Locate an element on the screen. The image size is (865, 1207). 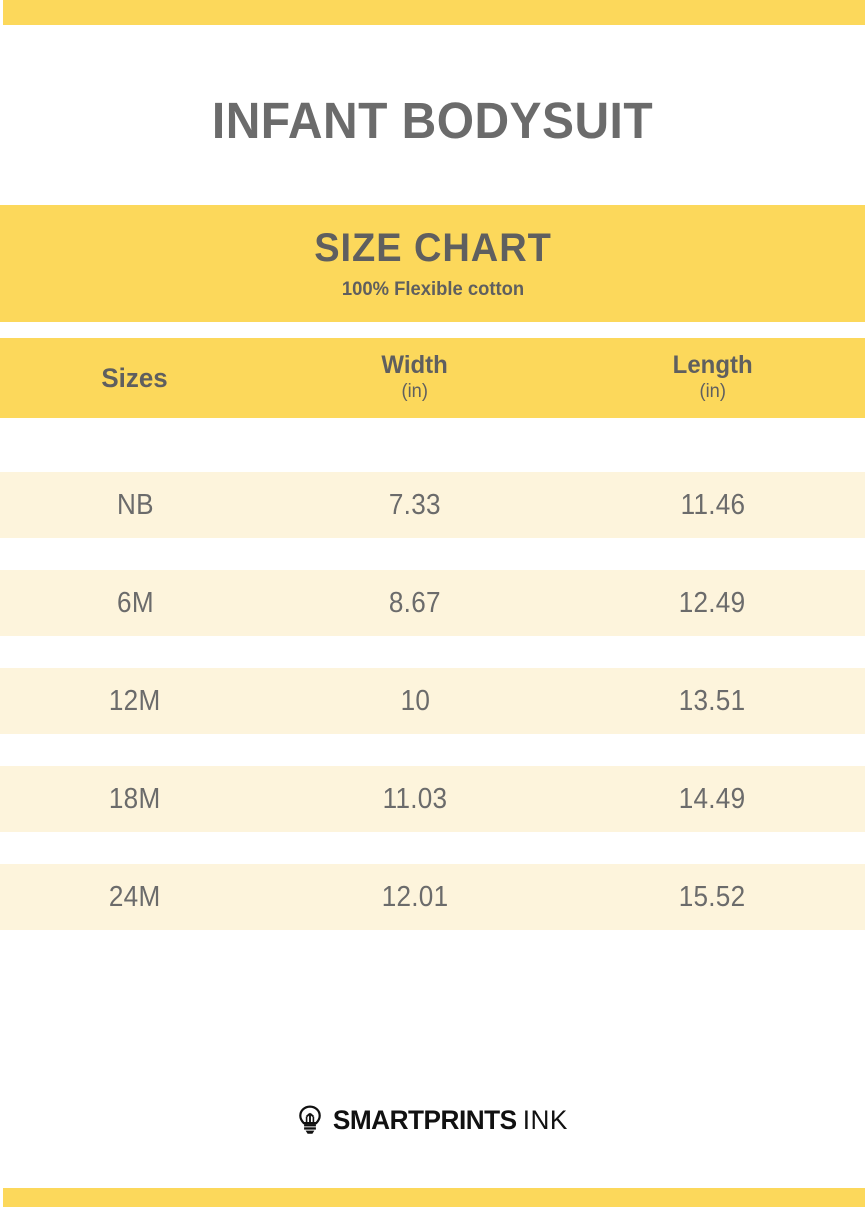
cell-width-value: 8.67 is located at coordinates (415, 602).